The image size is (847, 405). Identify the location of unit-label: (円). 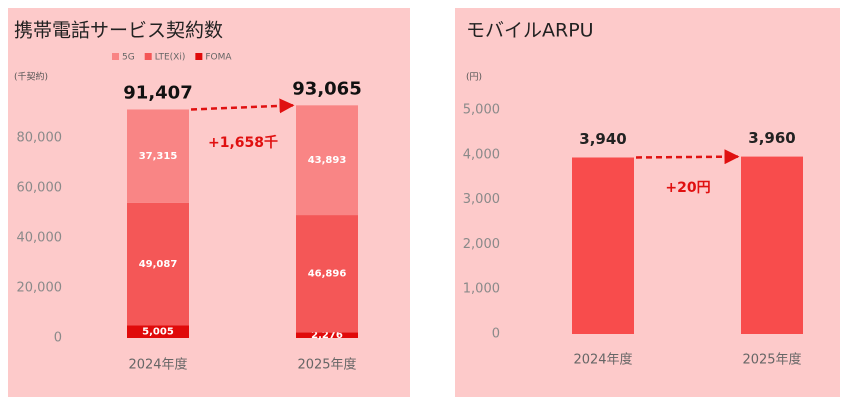
(474, 77).